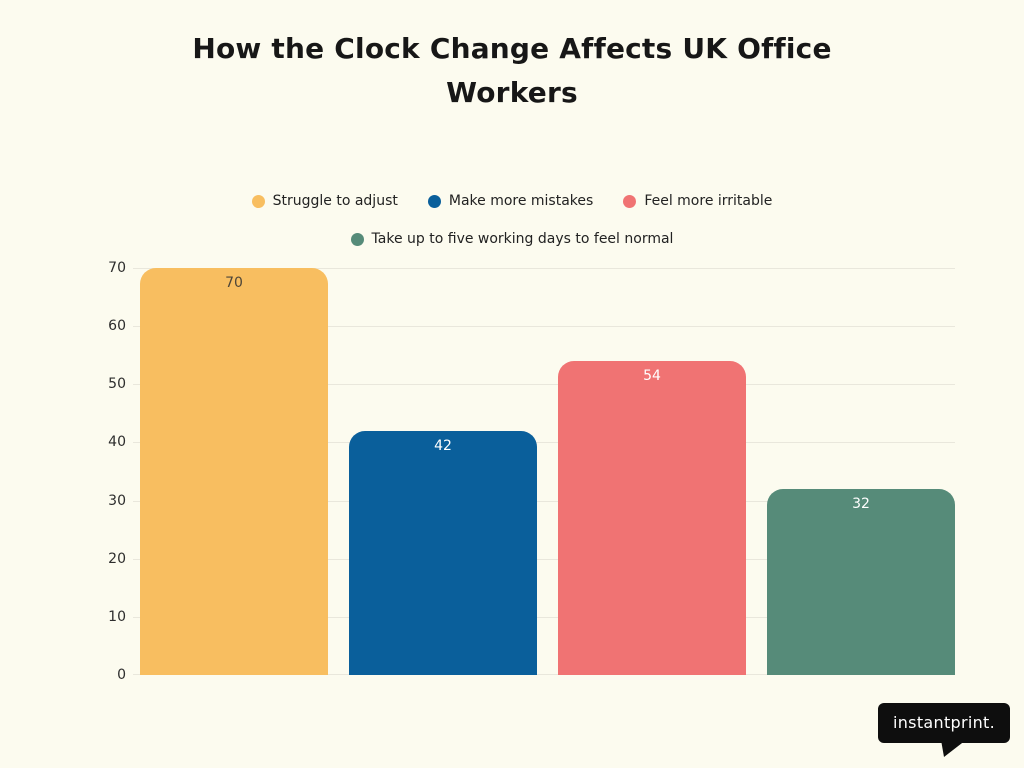 This screenshot has height=768, width=1024. Describe the element at coordinates (234, 471) in the screenshot. I see `bar-struggle-to-adjust: 70` at that location.